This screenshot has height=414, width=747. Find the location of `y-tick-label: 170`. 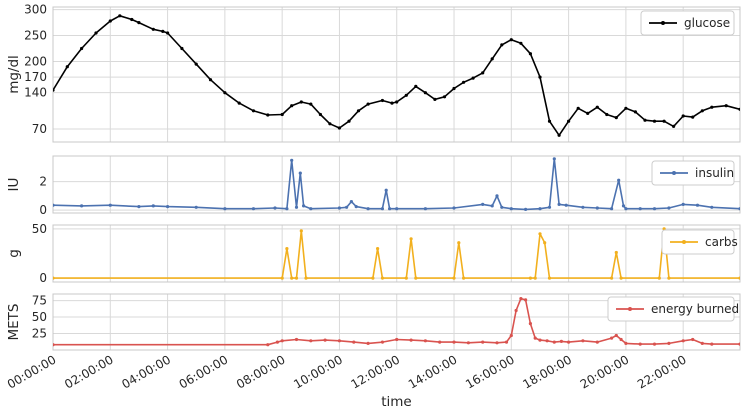

y-tick-label: 170 is located at coordinates (35, 77).